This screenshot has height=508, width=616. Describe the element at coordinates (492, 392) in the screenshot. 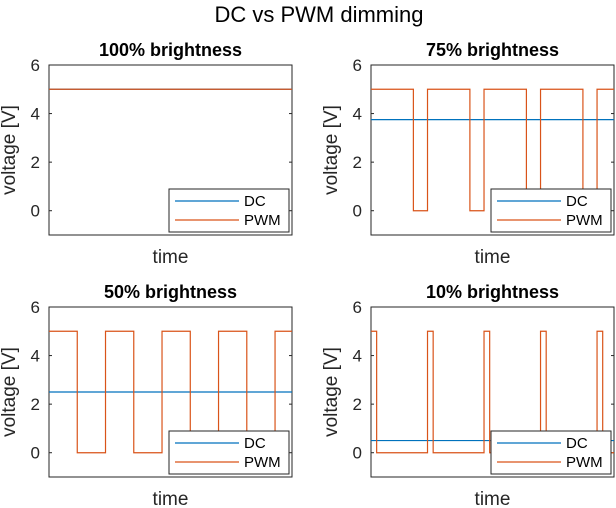

I see `pwm-series-line` at that location.